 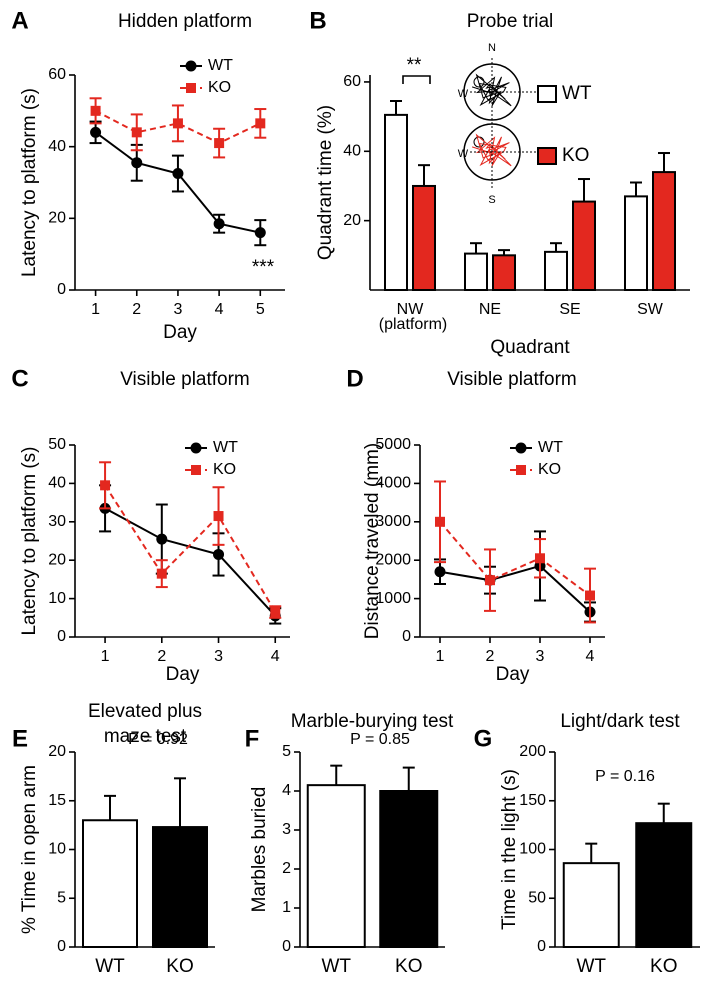 I want to click on panel-letter: D, so click(x=354, y=378).